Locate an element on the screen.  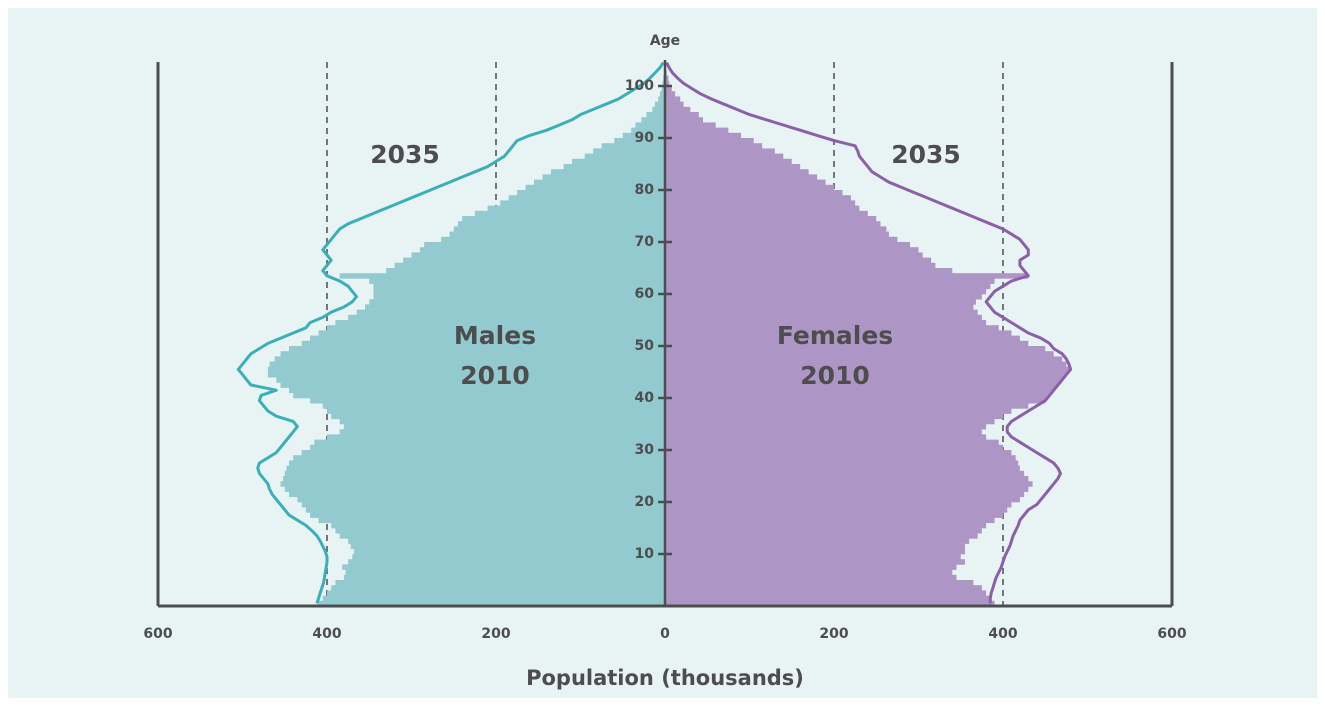
y-tick-label: 10 is located at coordinates (645, 554).